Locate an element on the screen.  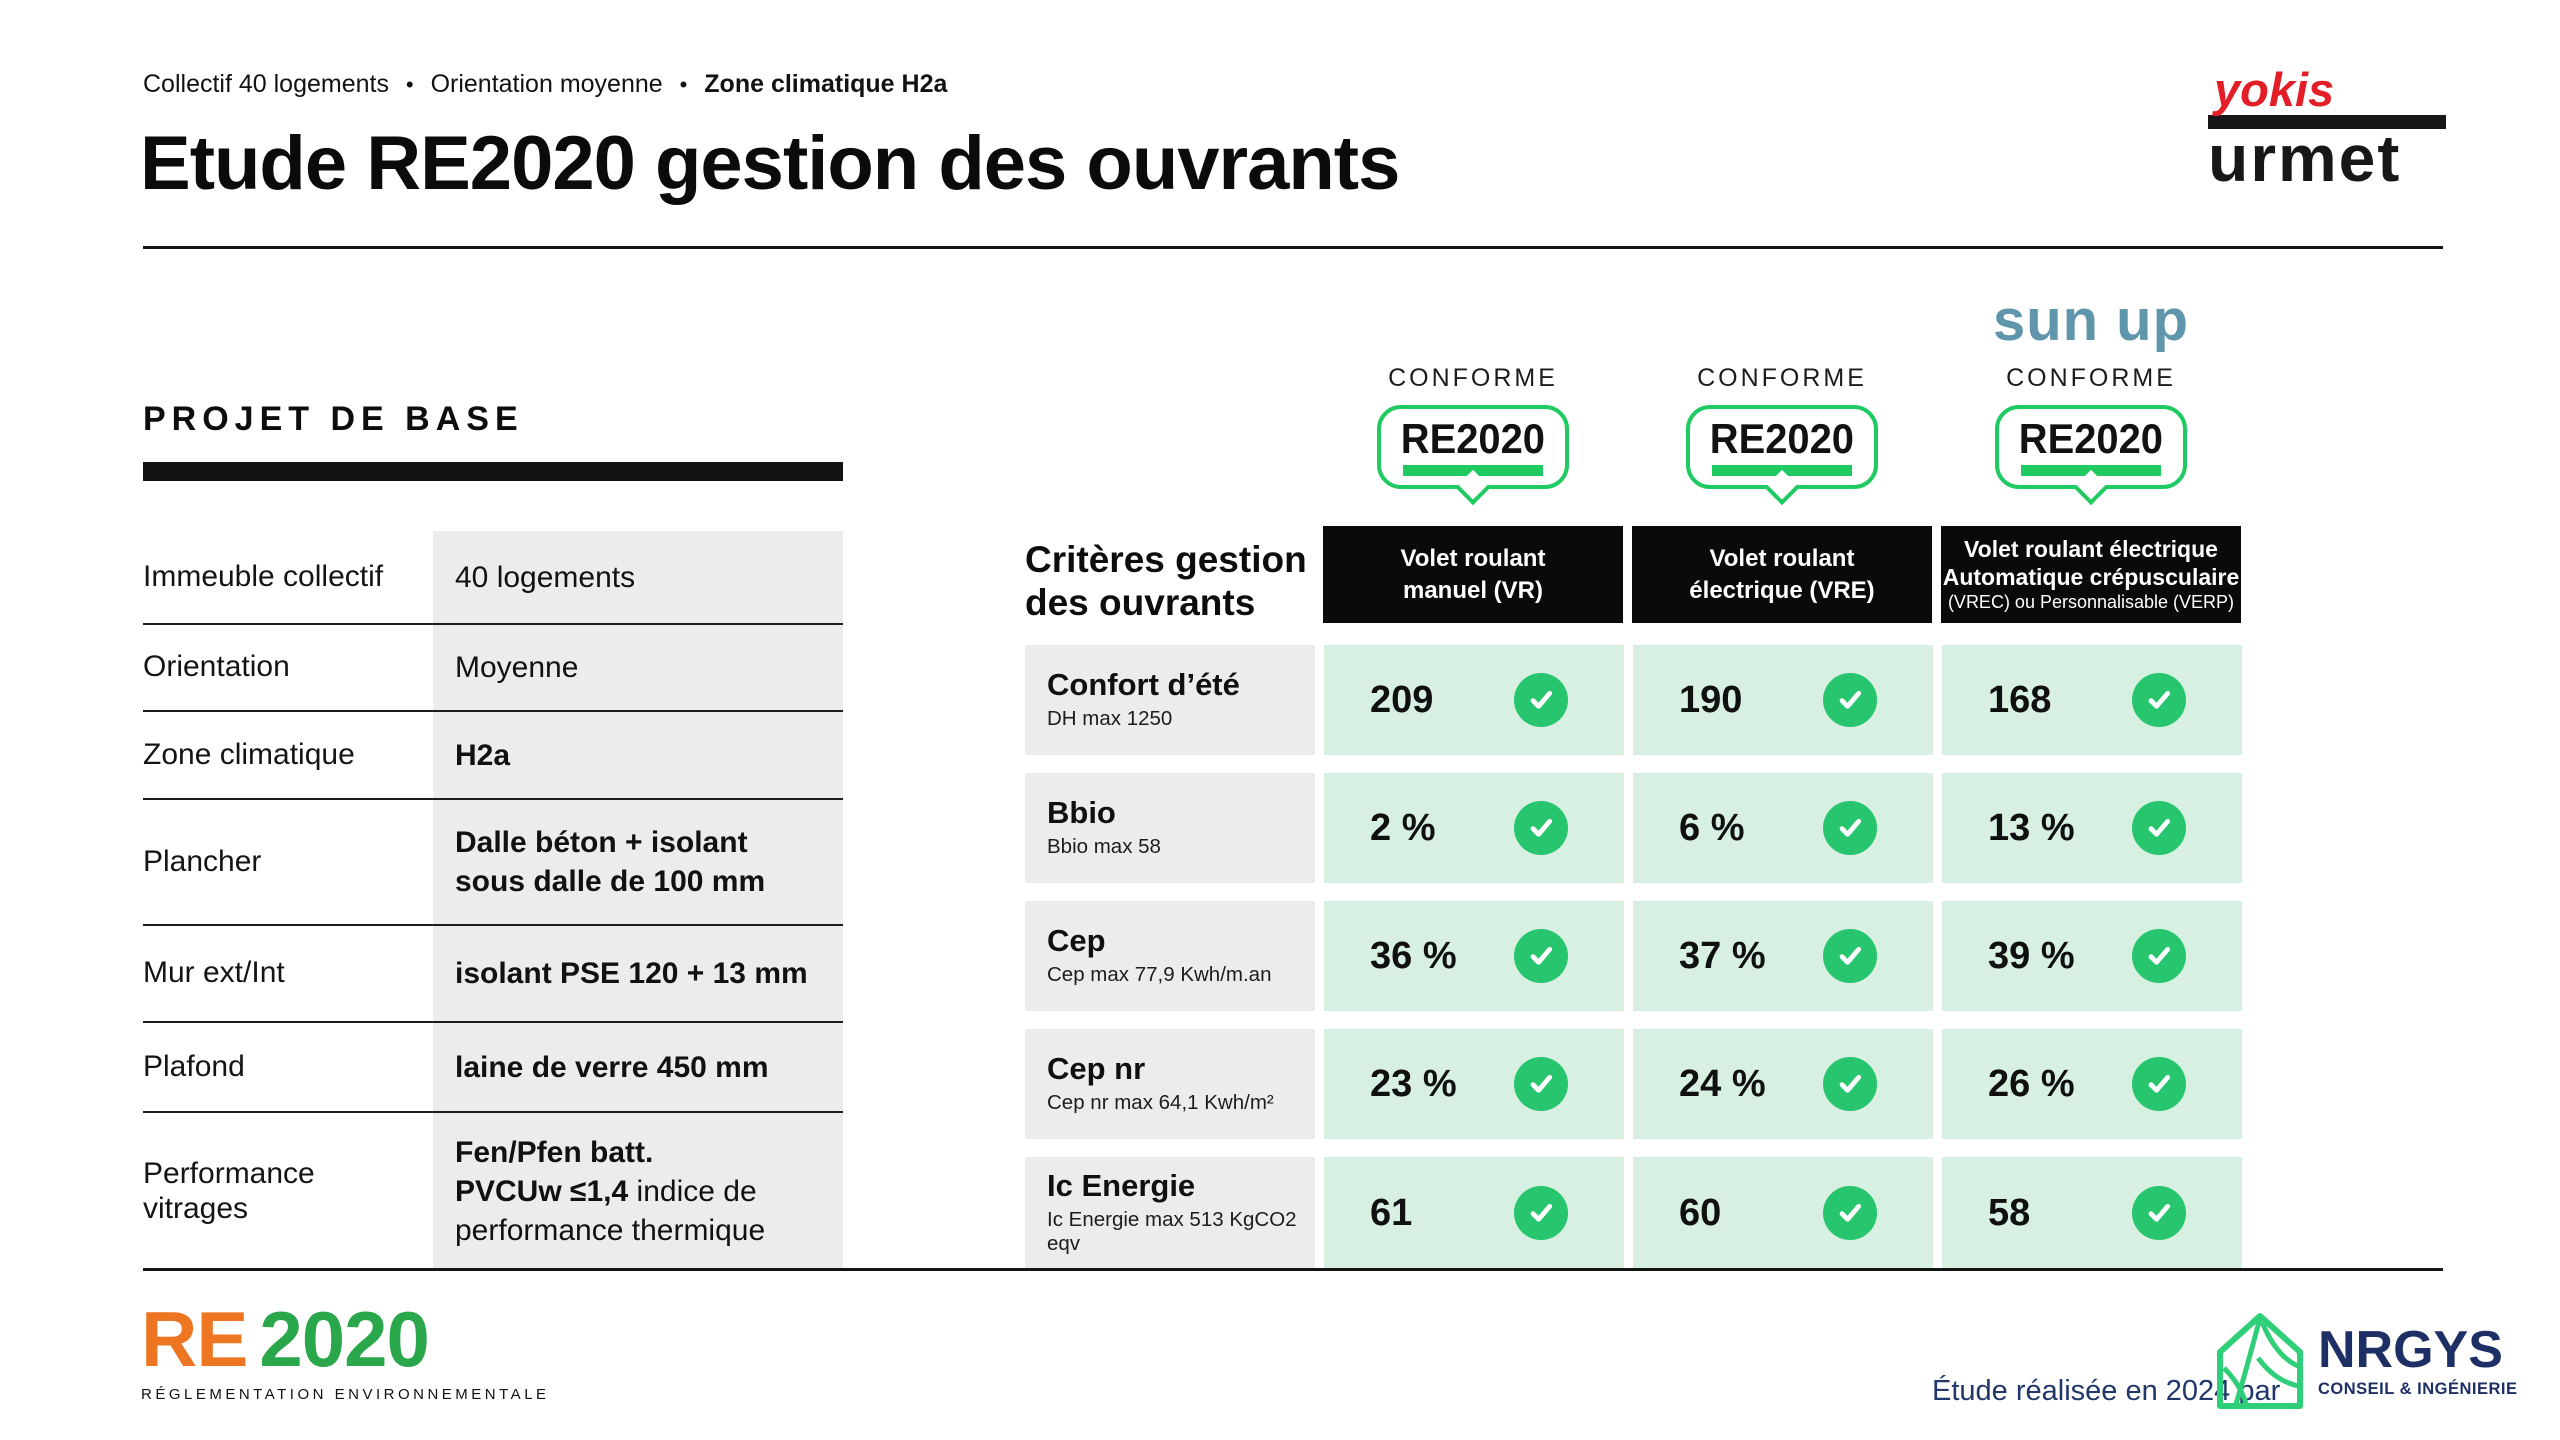
title-divider is located at coordinates (1293, 247).